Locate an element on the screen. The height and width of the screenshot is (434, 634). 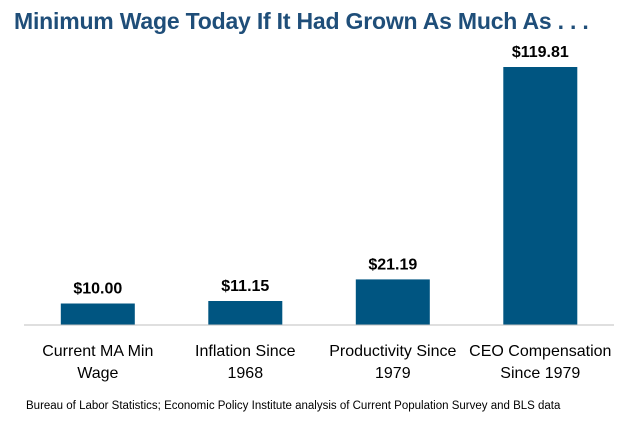
category-label-2-line-1: Inflation Since is located at coordinates (245, 351).